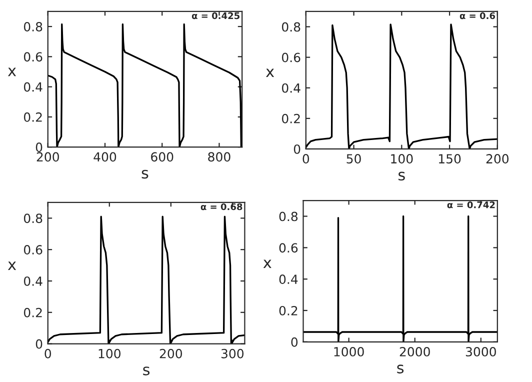  I want to click on x-tick-label: 2000, so click(415, 351).